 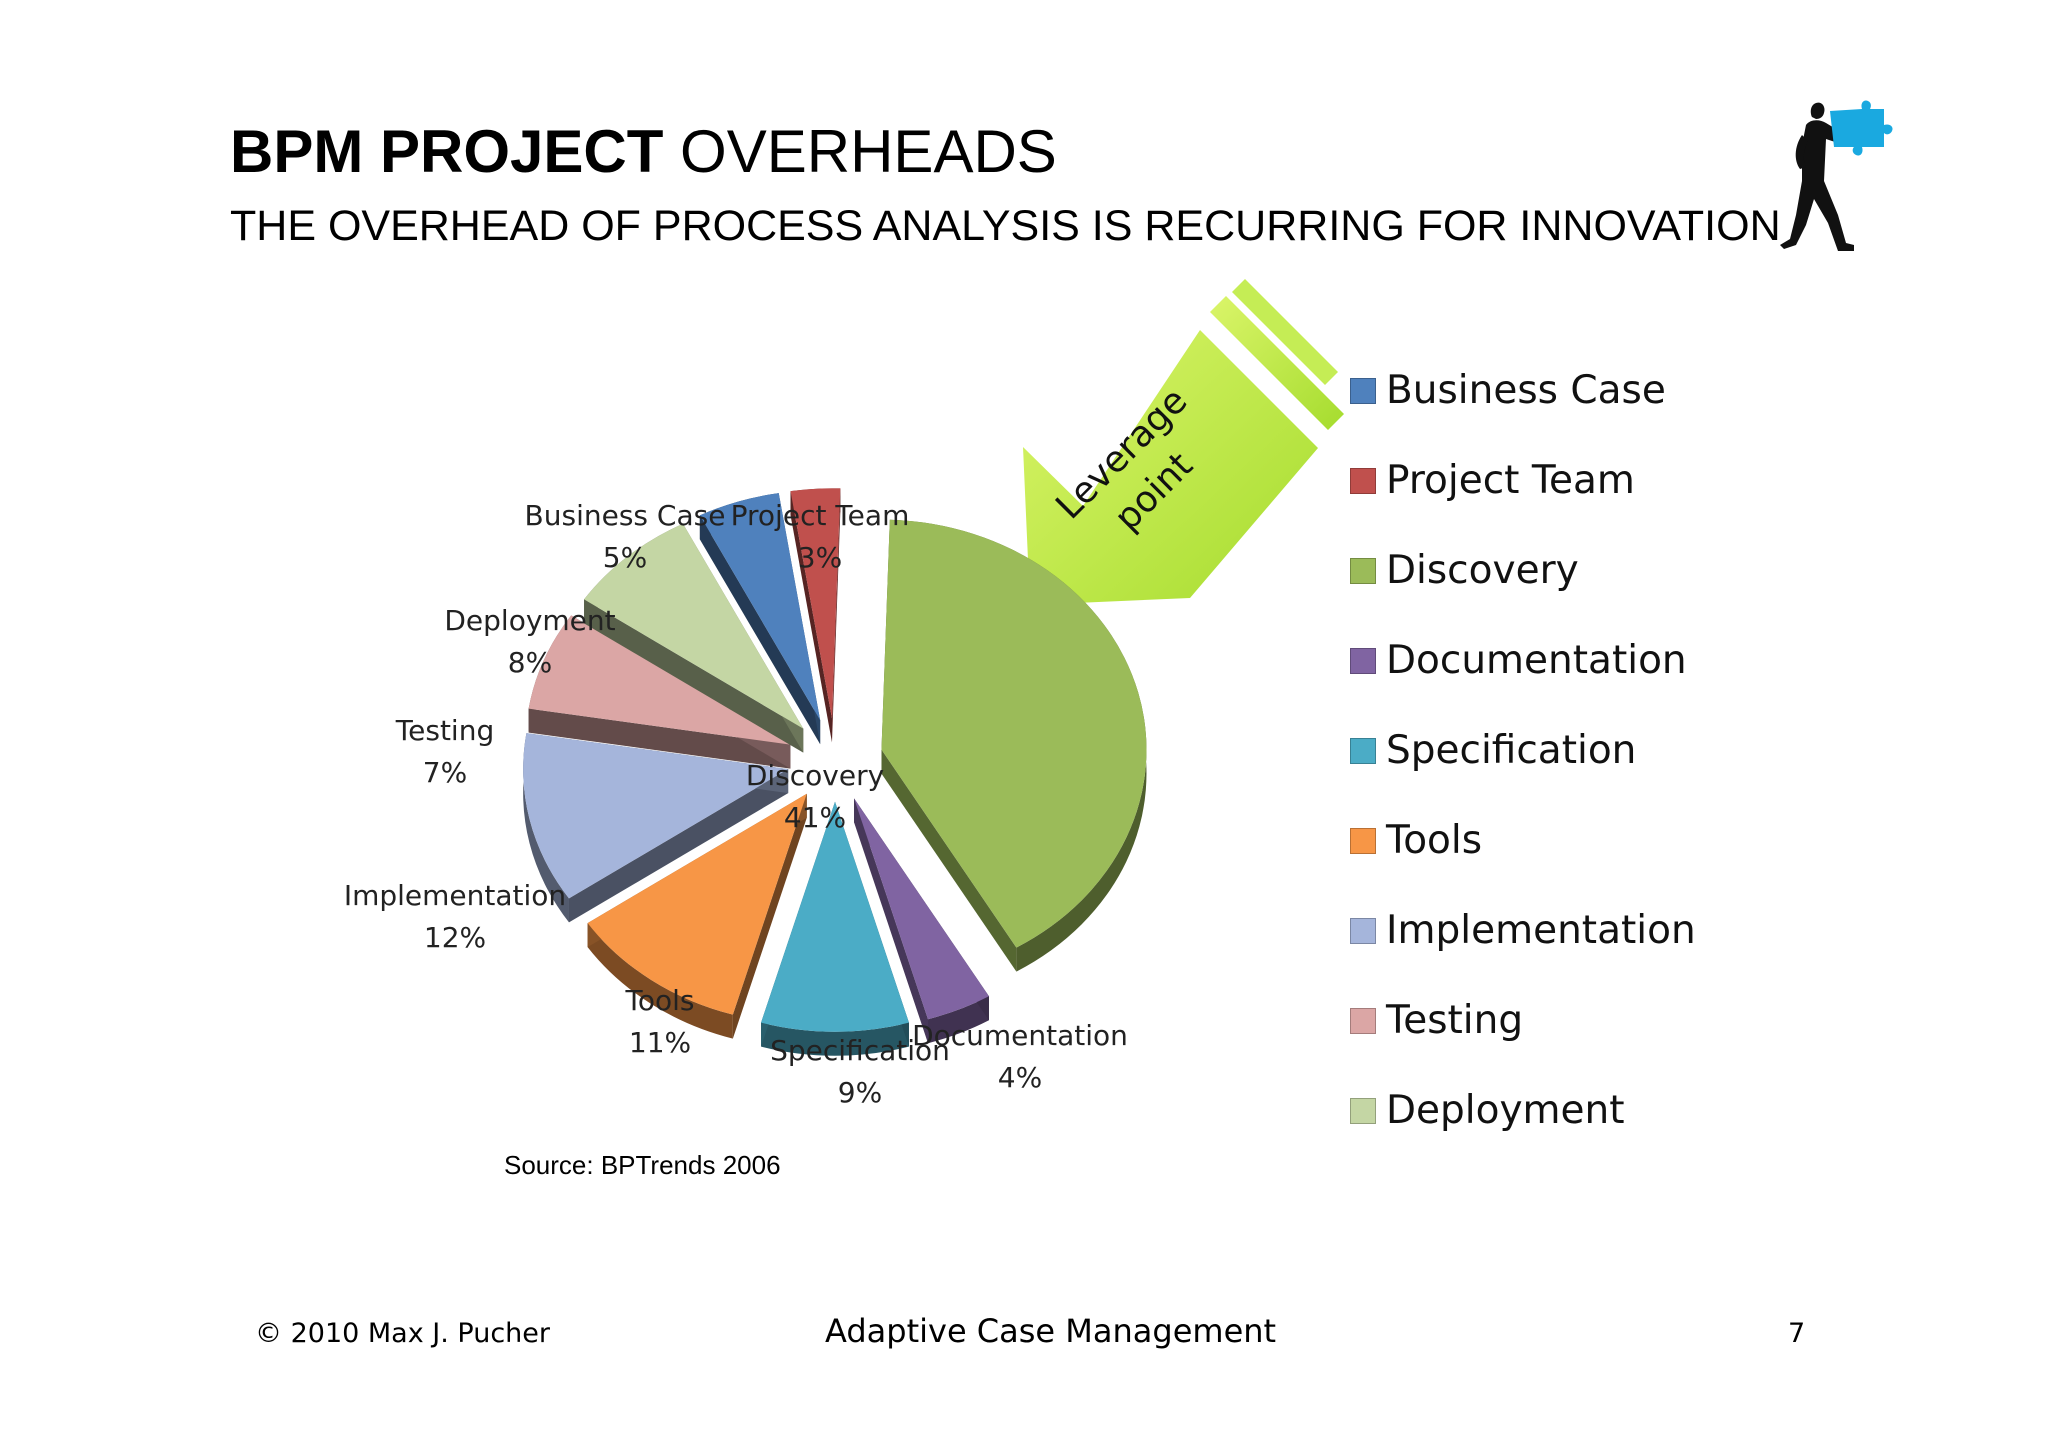 What do you see at coordinates (1363, 931) in the screenshot?
I see `legend-swatch-implementation` at bounding box center [1363, 931].